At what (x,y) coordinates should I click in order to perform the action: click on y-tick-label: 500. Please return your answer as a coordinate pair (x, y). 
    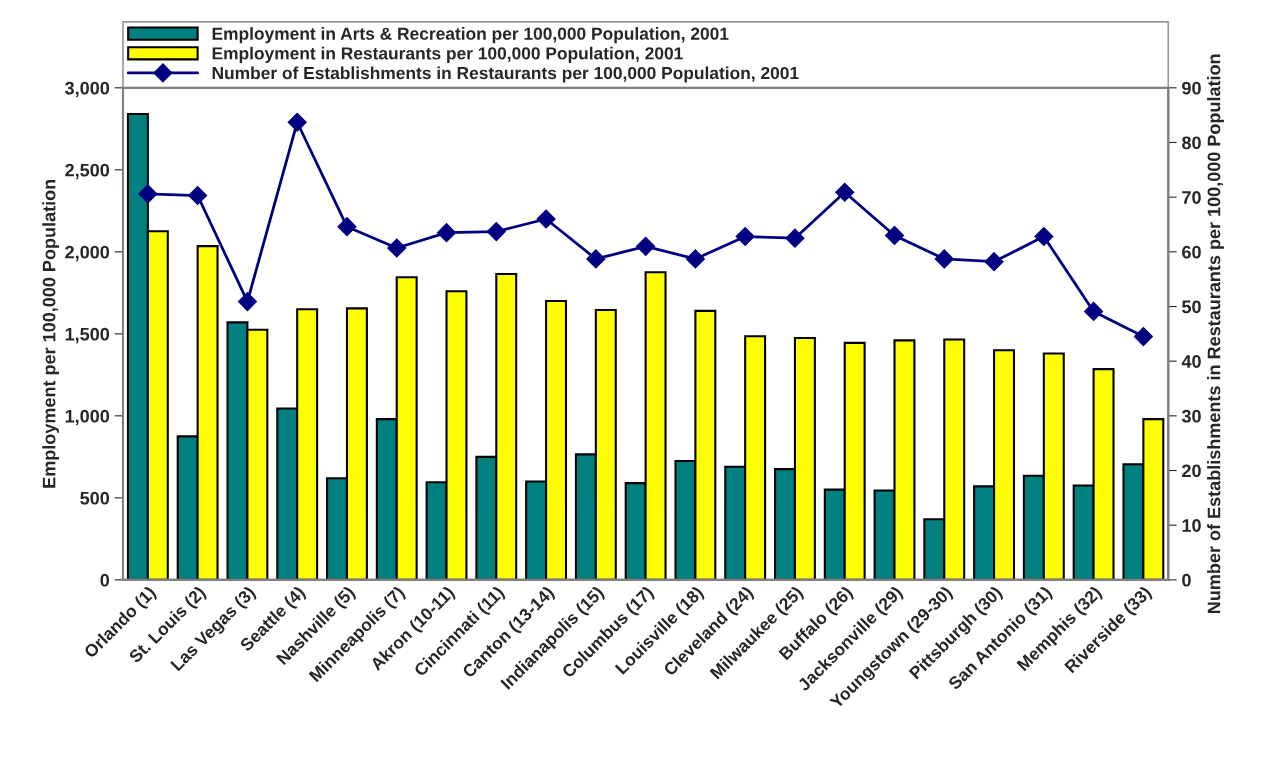
    Looking at the image, I should click on (95, 498).